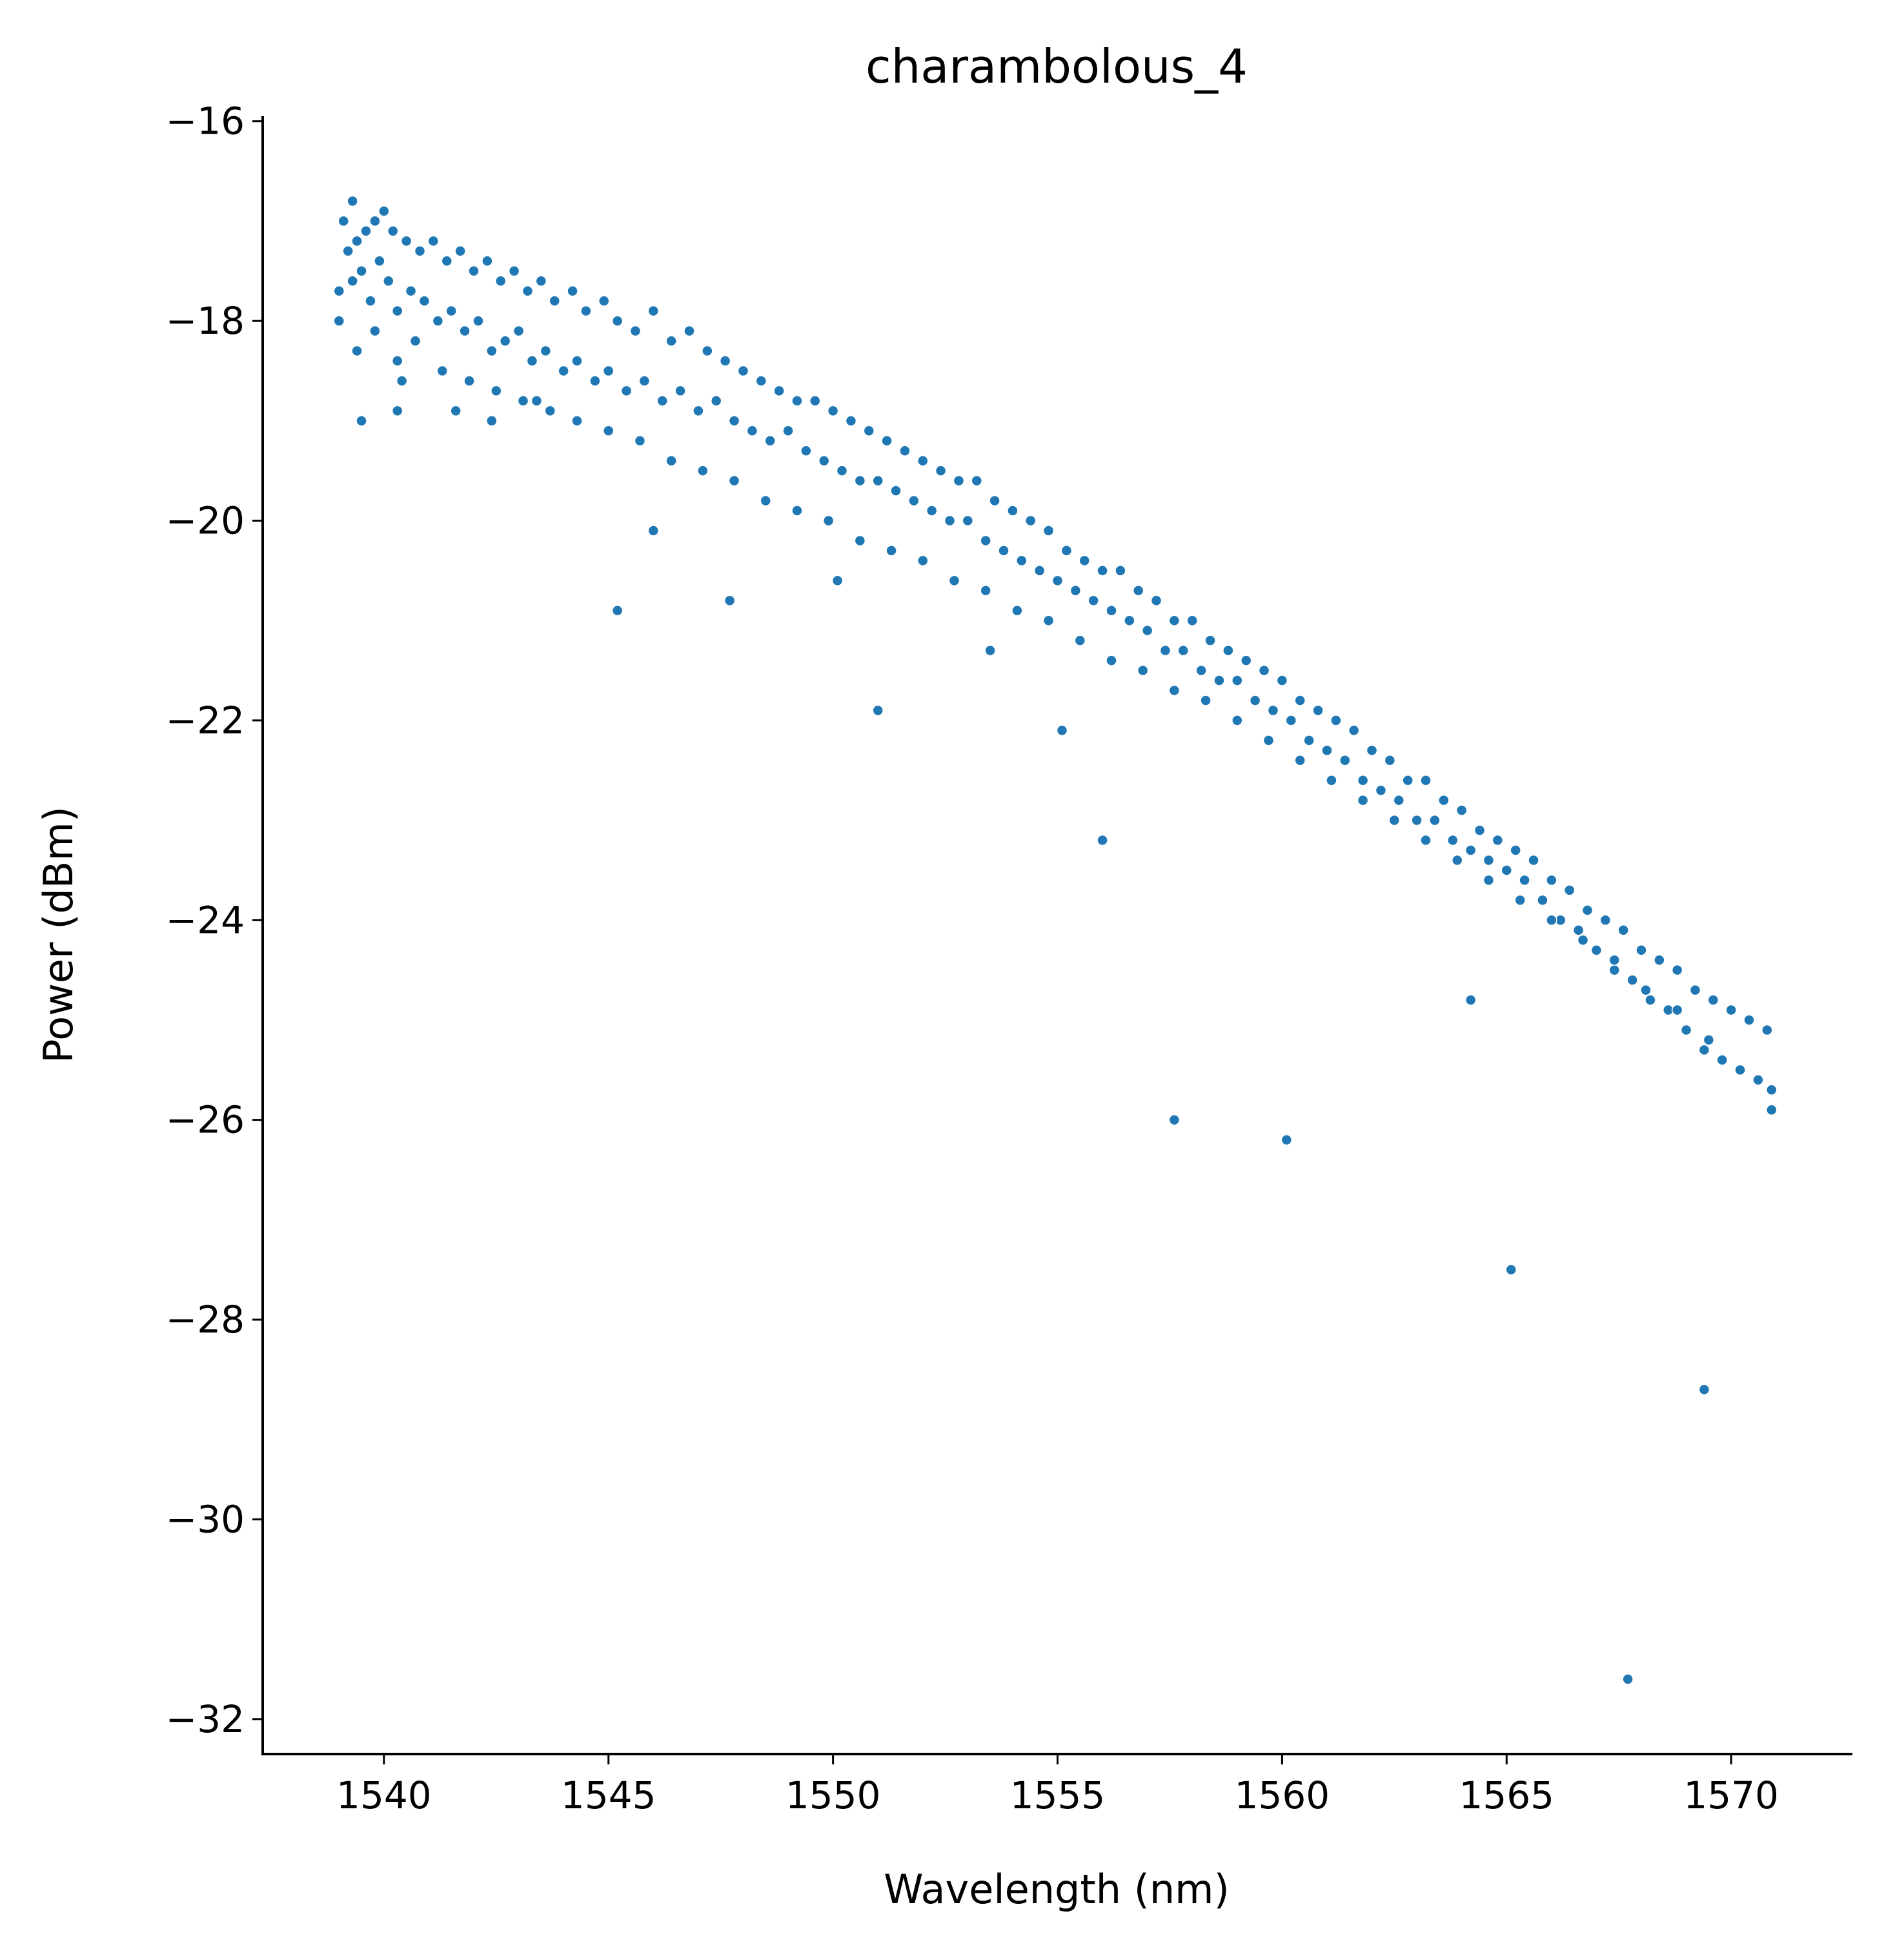  Describe the element at coordinates (215, 920) in the screenshot. I see `y-axis-ticks: −16 −18 −20 −22 −24 −26 −28 −30 −32` at that location.